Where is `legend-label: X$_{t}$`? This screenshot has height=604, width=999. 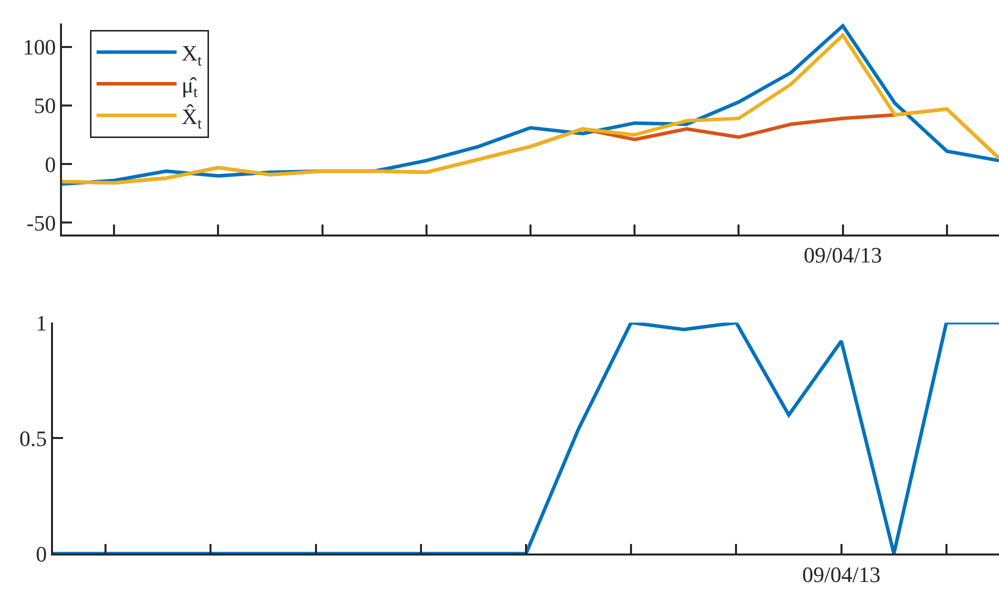
legend-label: X$_{t}$ is located at coordinates (192, 55).